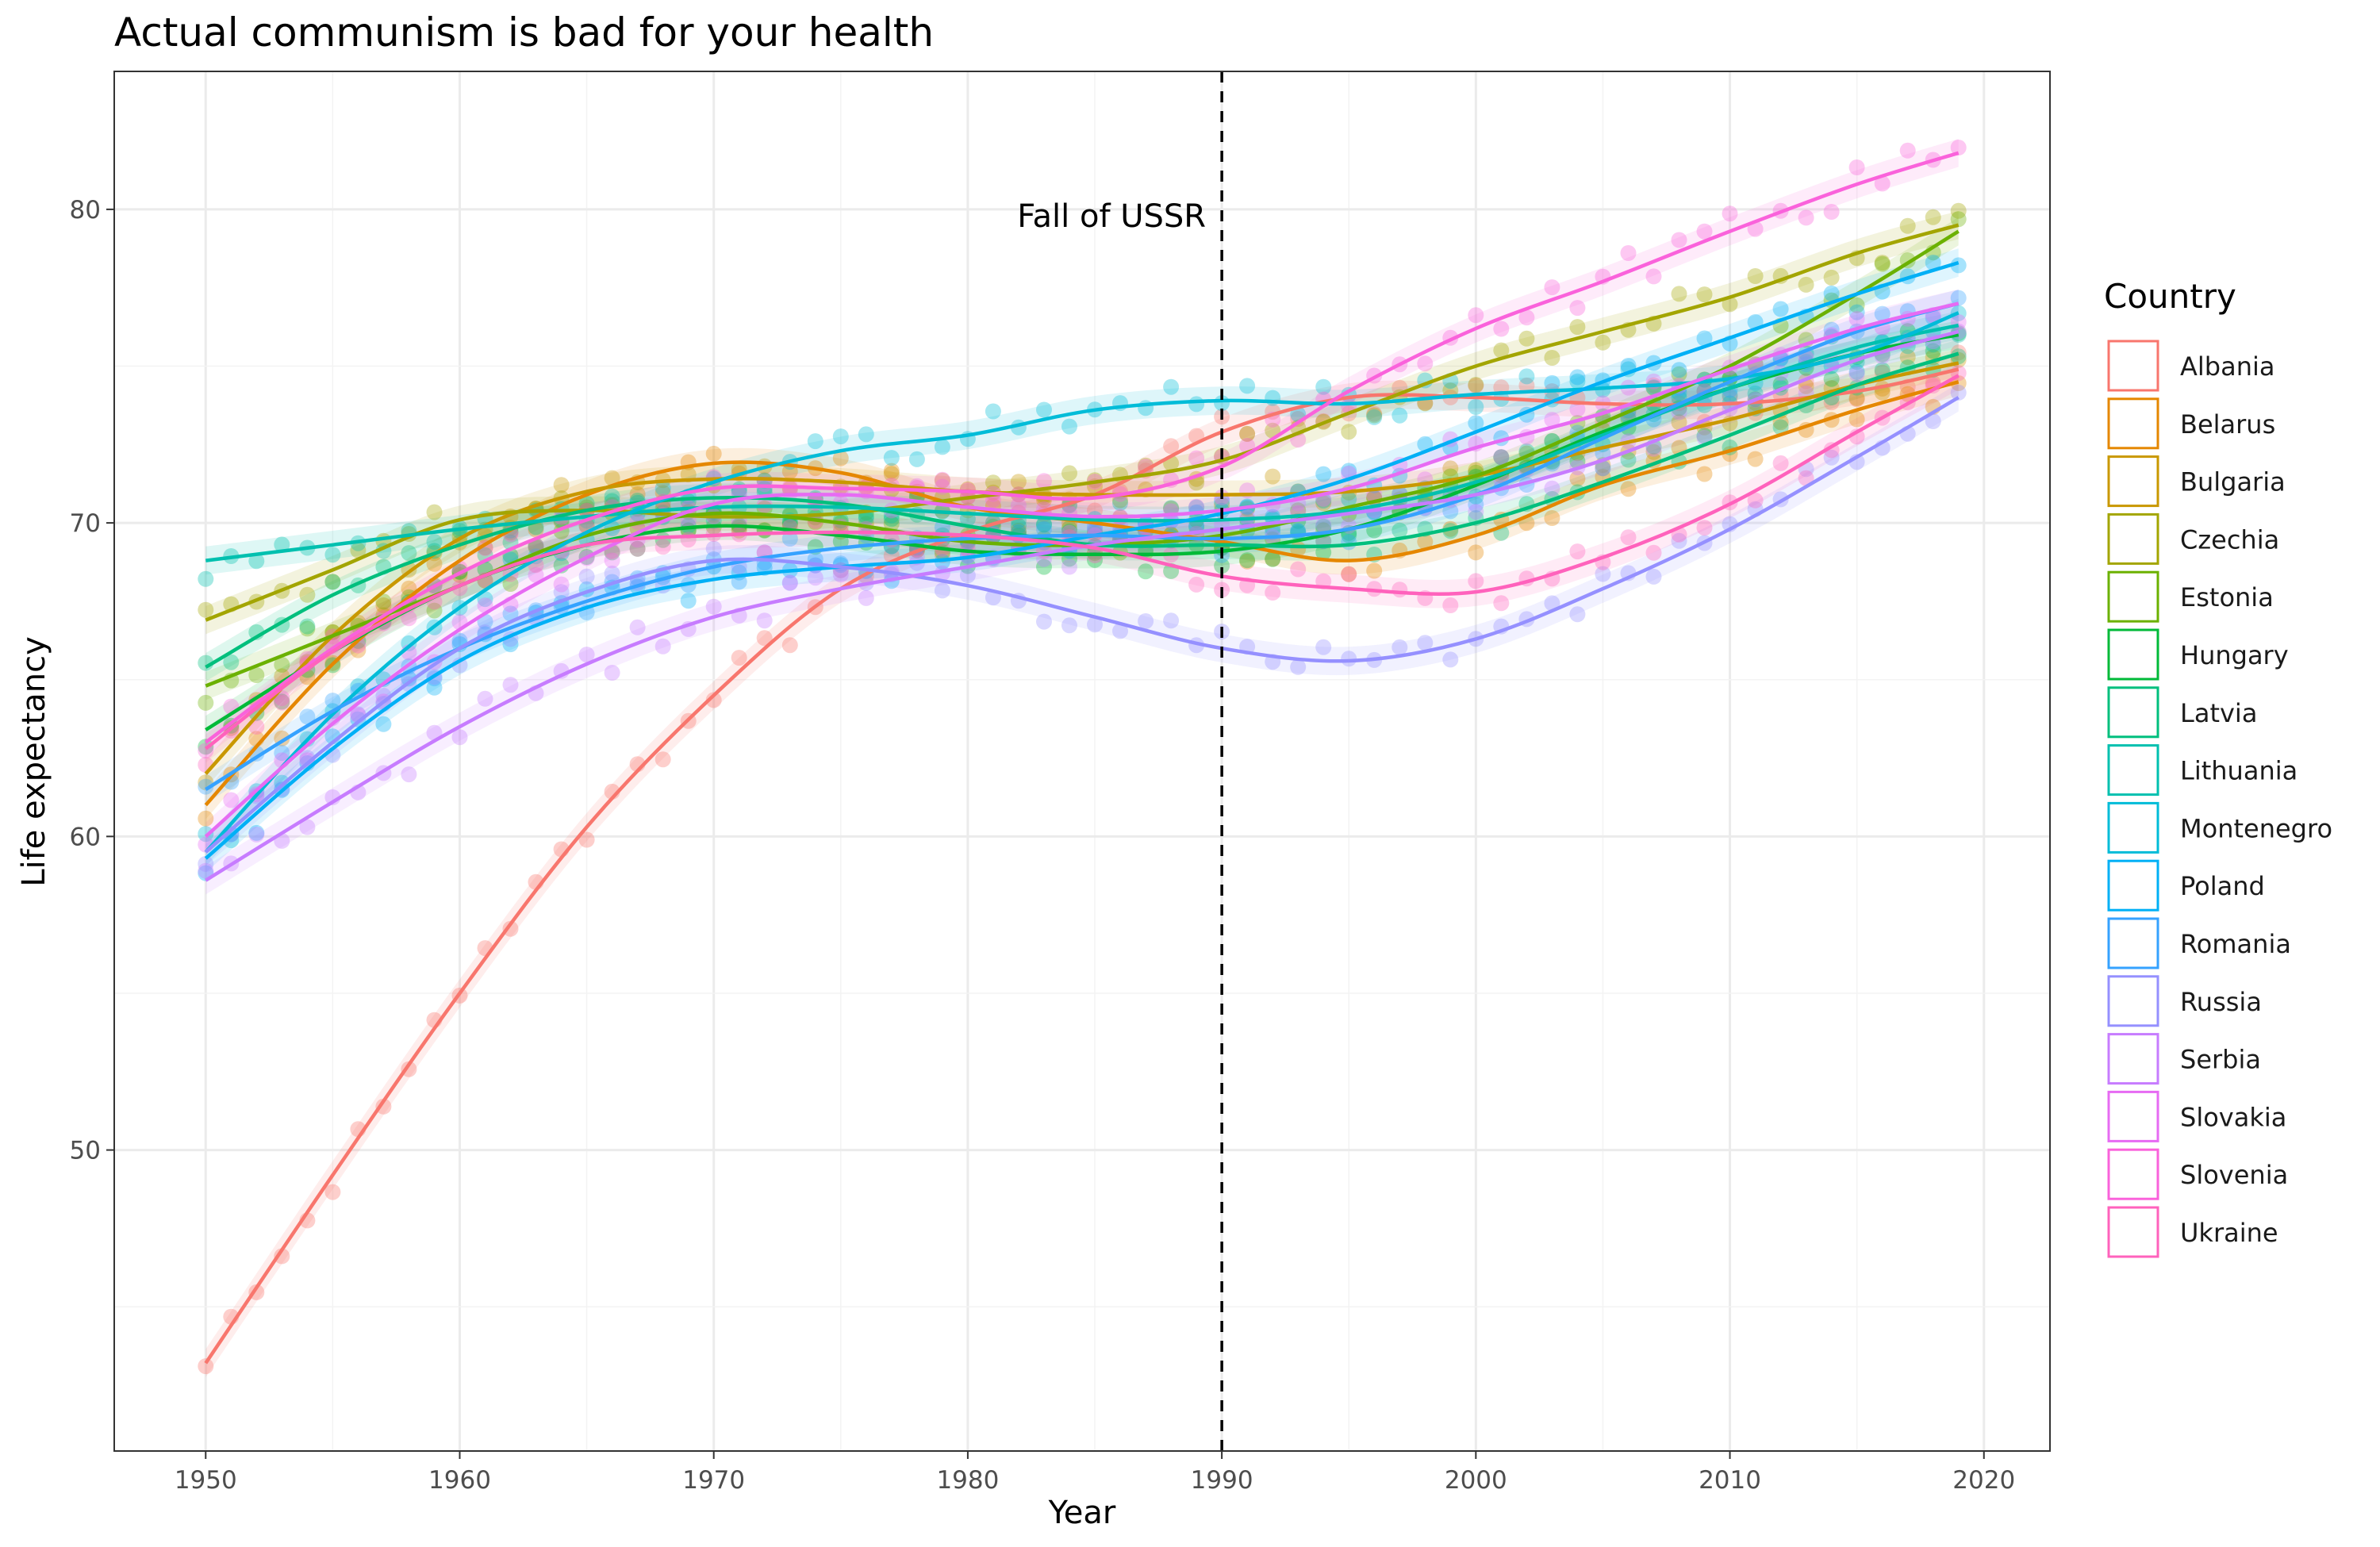 This screenshot has height=1547, width=2380. Describe the element at coordinates (2227, 366) in the screenshot. I see `legend-label-albania: Albania` at that location.